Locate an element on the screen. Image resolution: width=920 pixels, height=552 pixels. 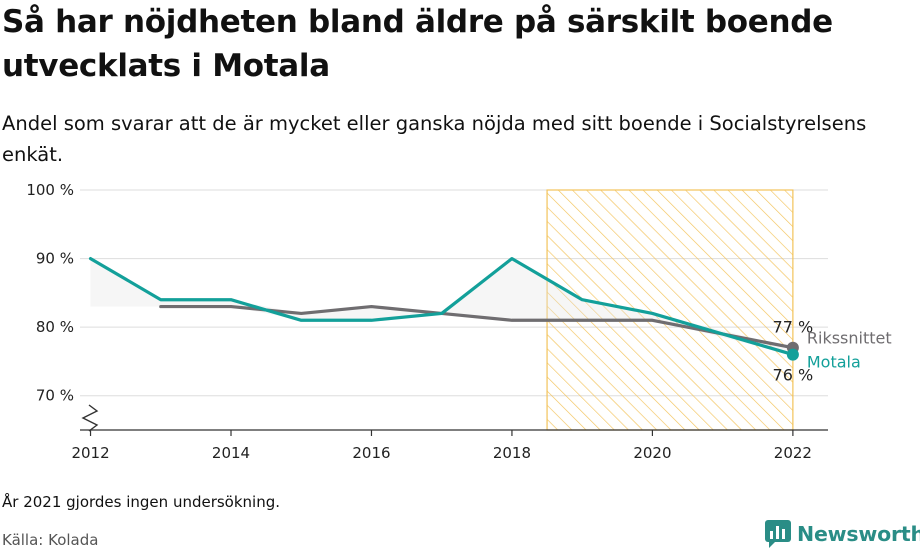
series-label-motala: Motala is located at coordinates (834, 362).